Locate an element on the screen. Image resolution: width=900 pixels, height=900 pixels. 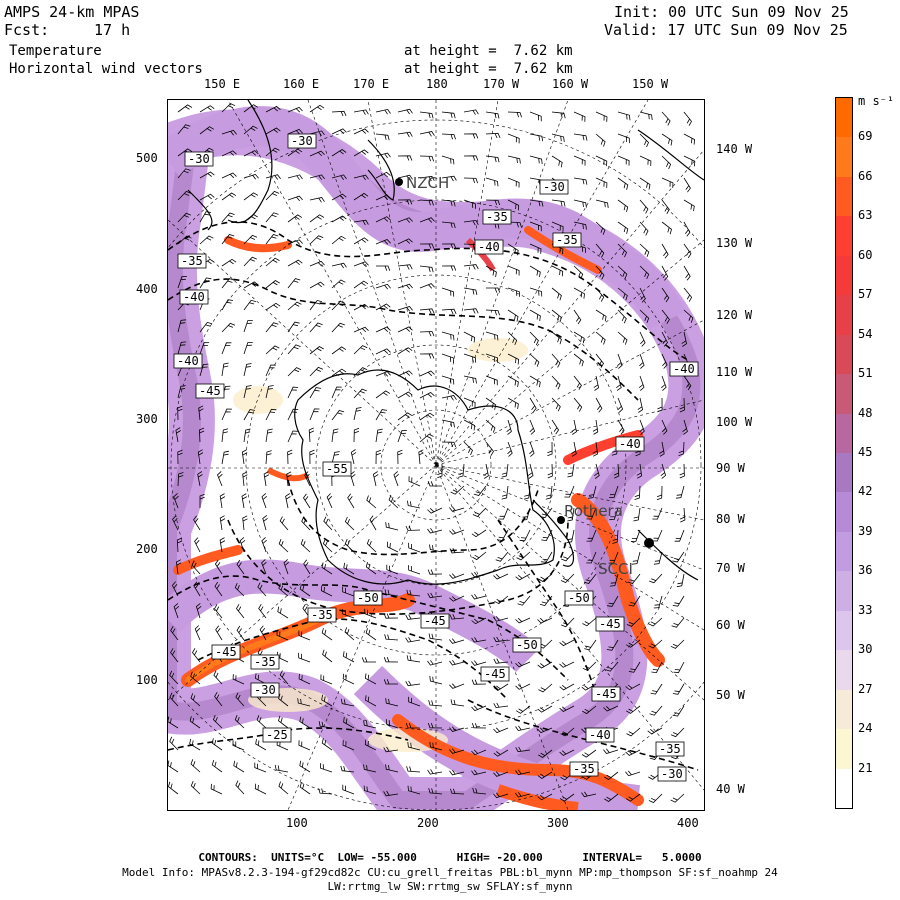
colorbar-label: 21 is located at coordinates (865, 767).